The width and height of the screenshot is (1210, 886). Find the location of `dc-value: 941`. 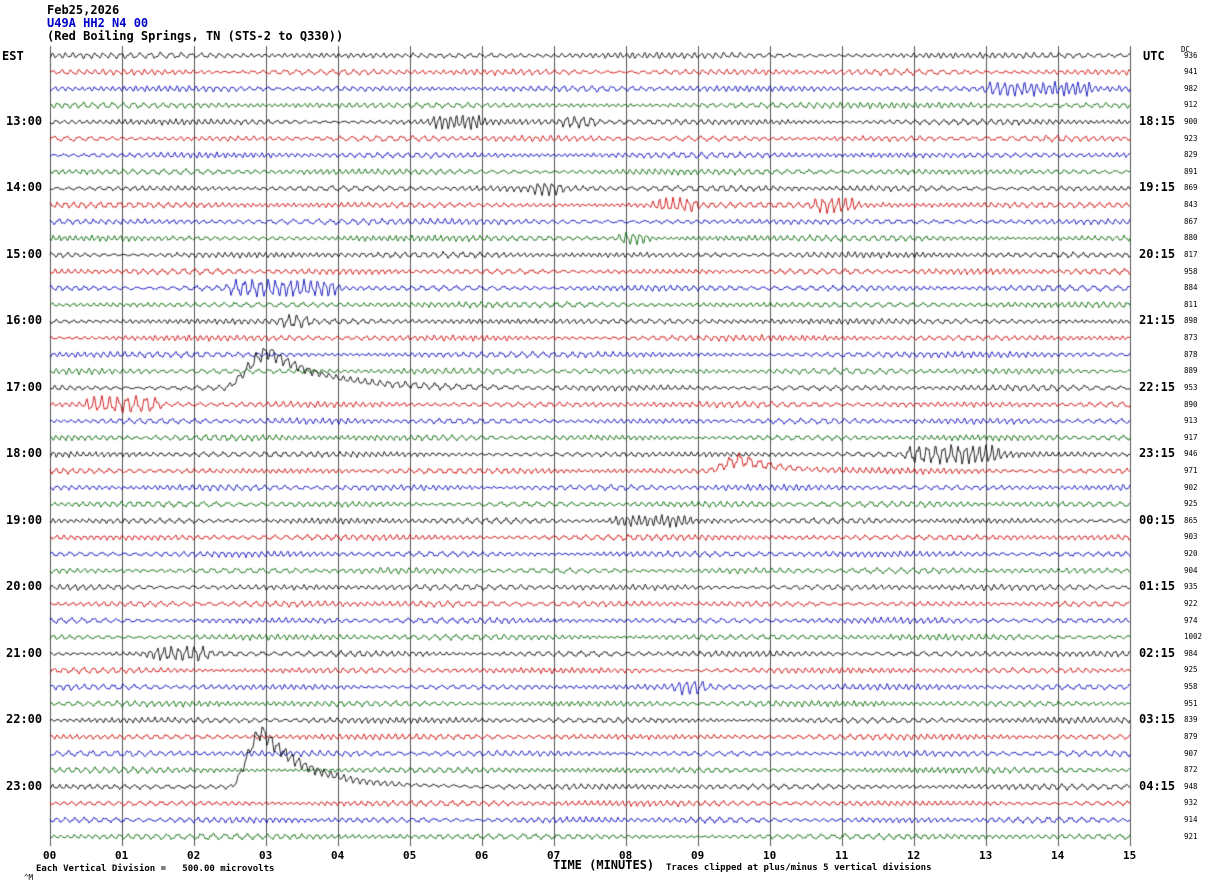

dc-value: 941 is located at coordinates (1191, 72).